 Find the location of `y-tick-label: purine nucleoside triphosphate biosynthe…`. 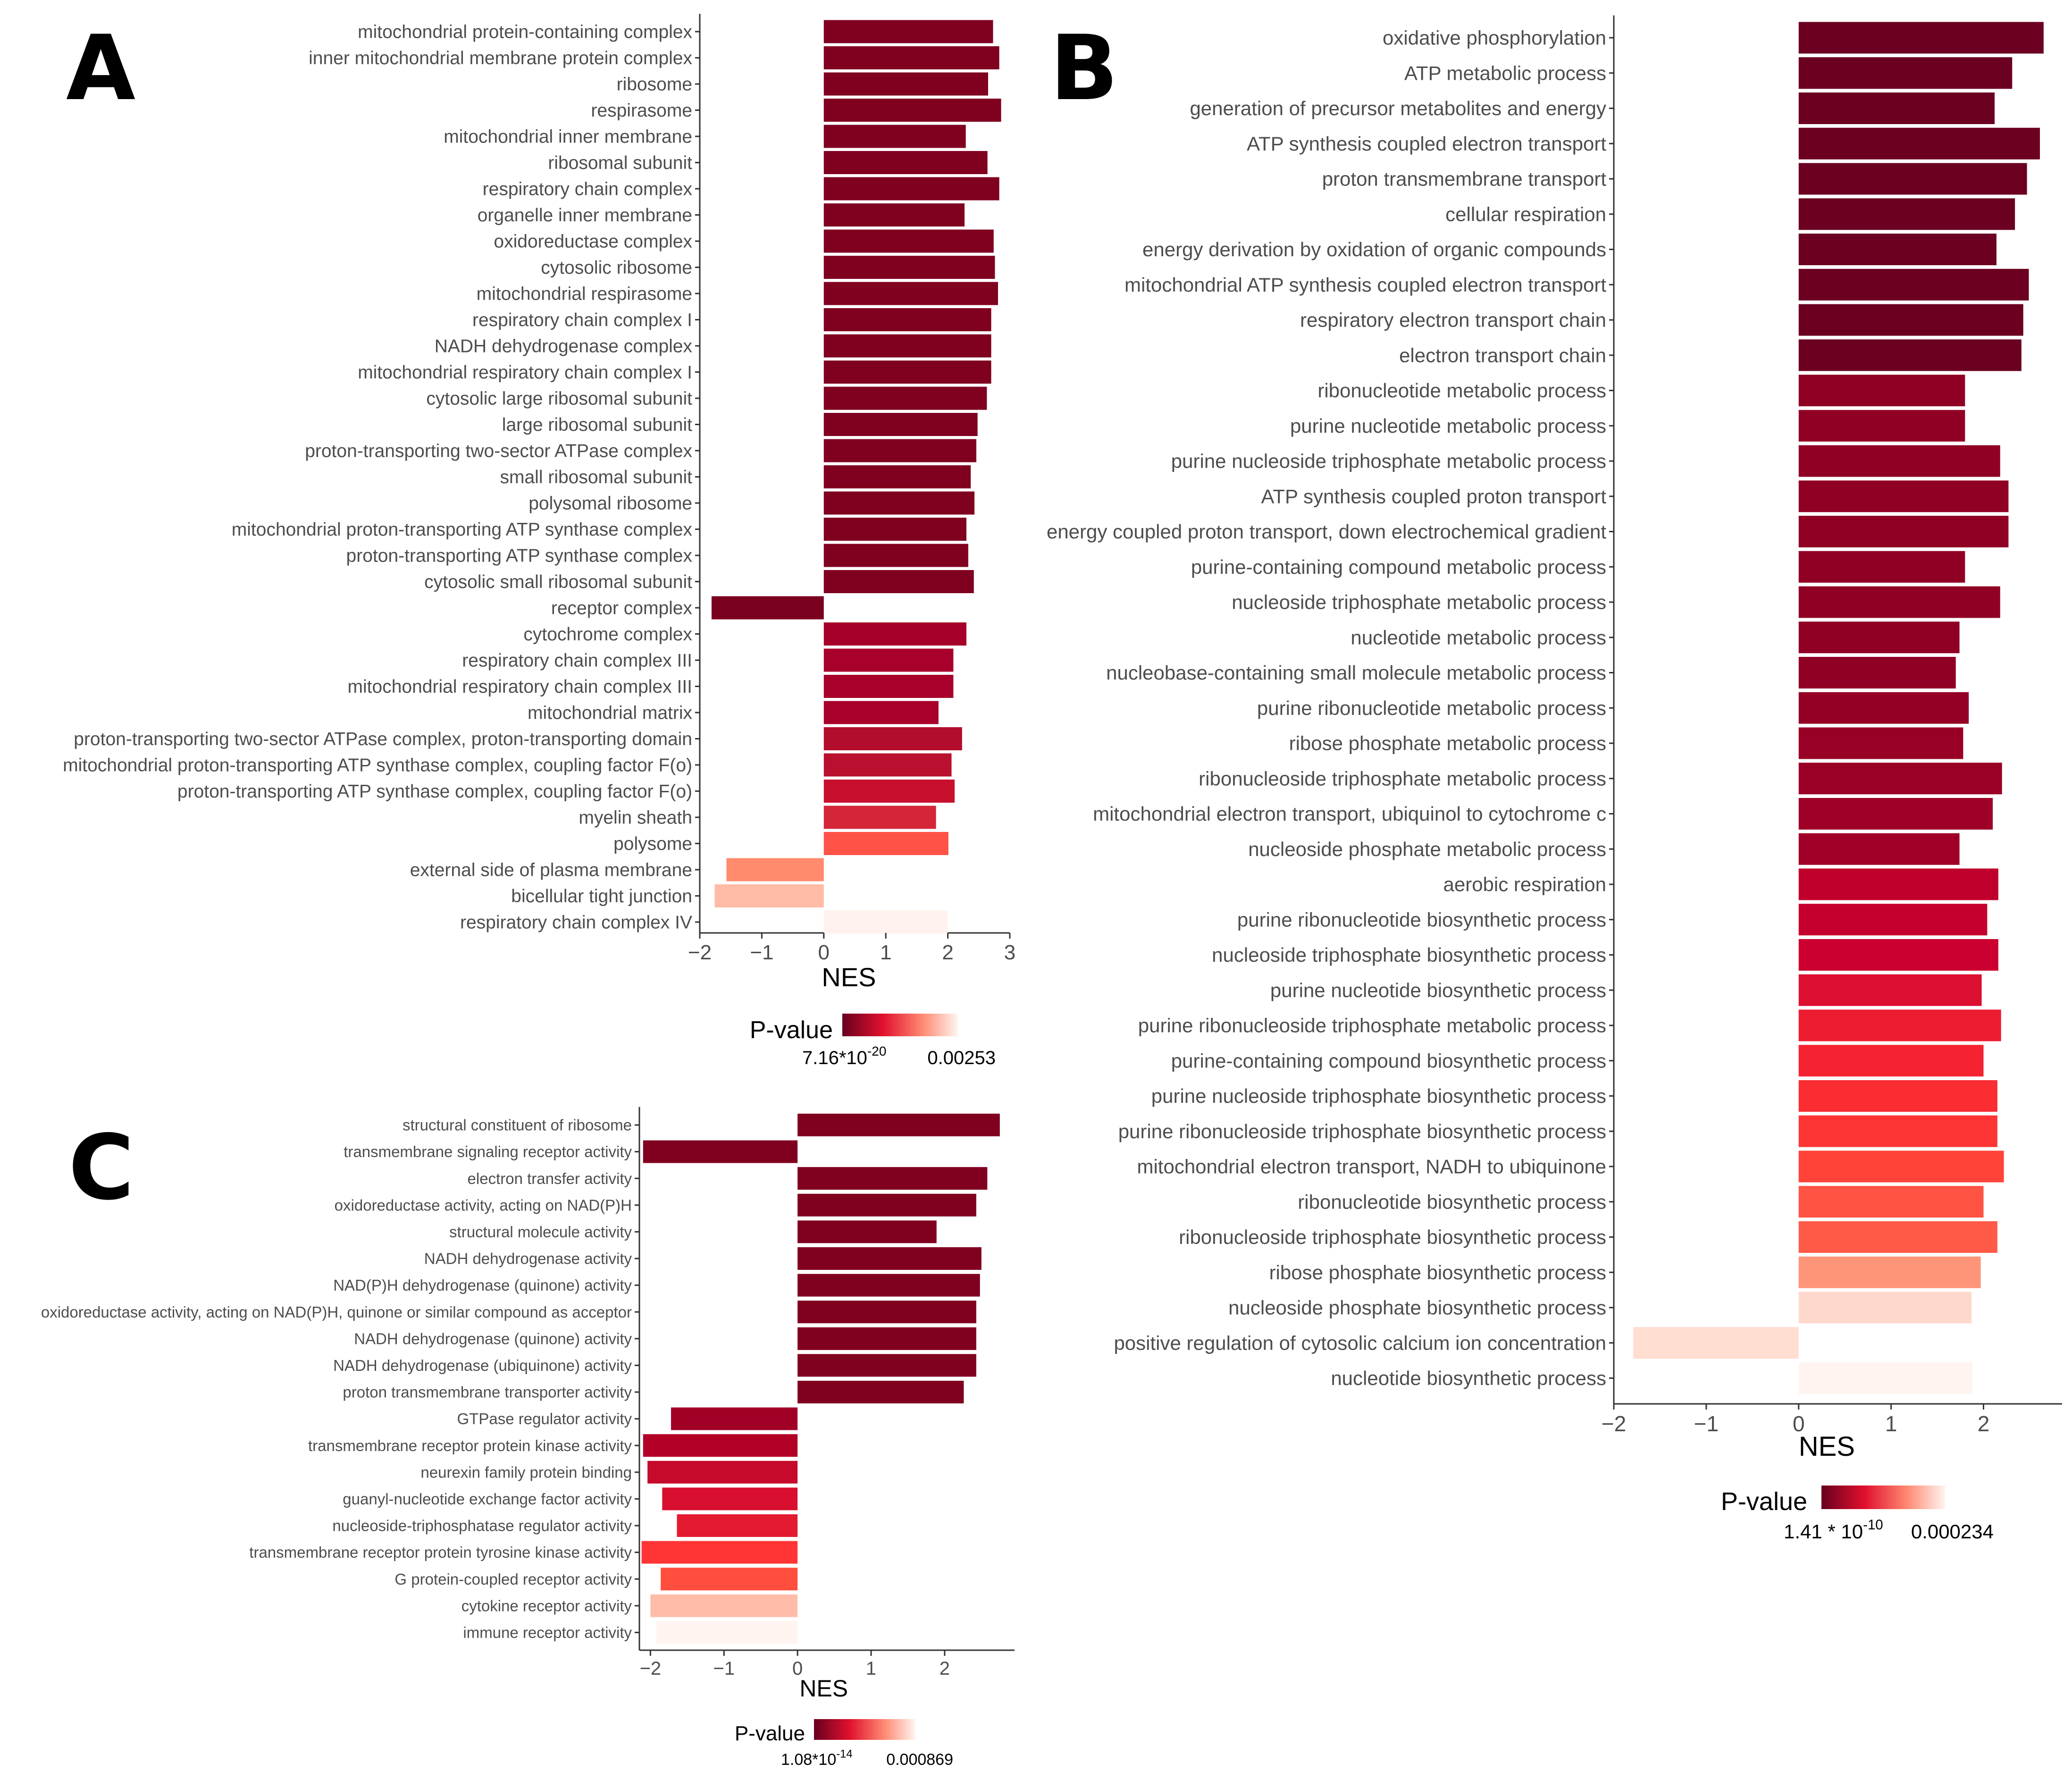

y-tick-label: purine nucleoside triphosphate biosynthe… is located at coordinates (1378, 1096).